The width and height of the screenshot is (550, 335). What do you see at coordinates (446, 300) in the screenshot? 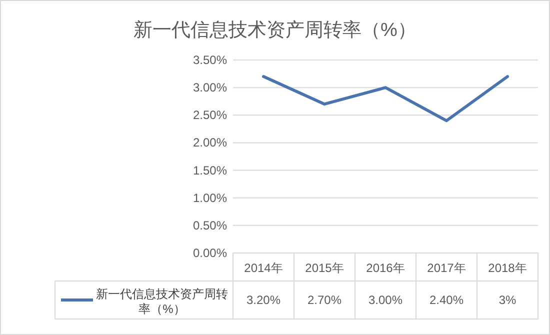
I see `data-label: 2.40%` at bounding box center [446, 300].